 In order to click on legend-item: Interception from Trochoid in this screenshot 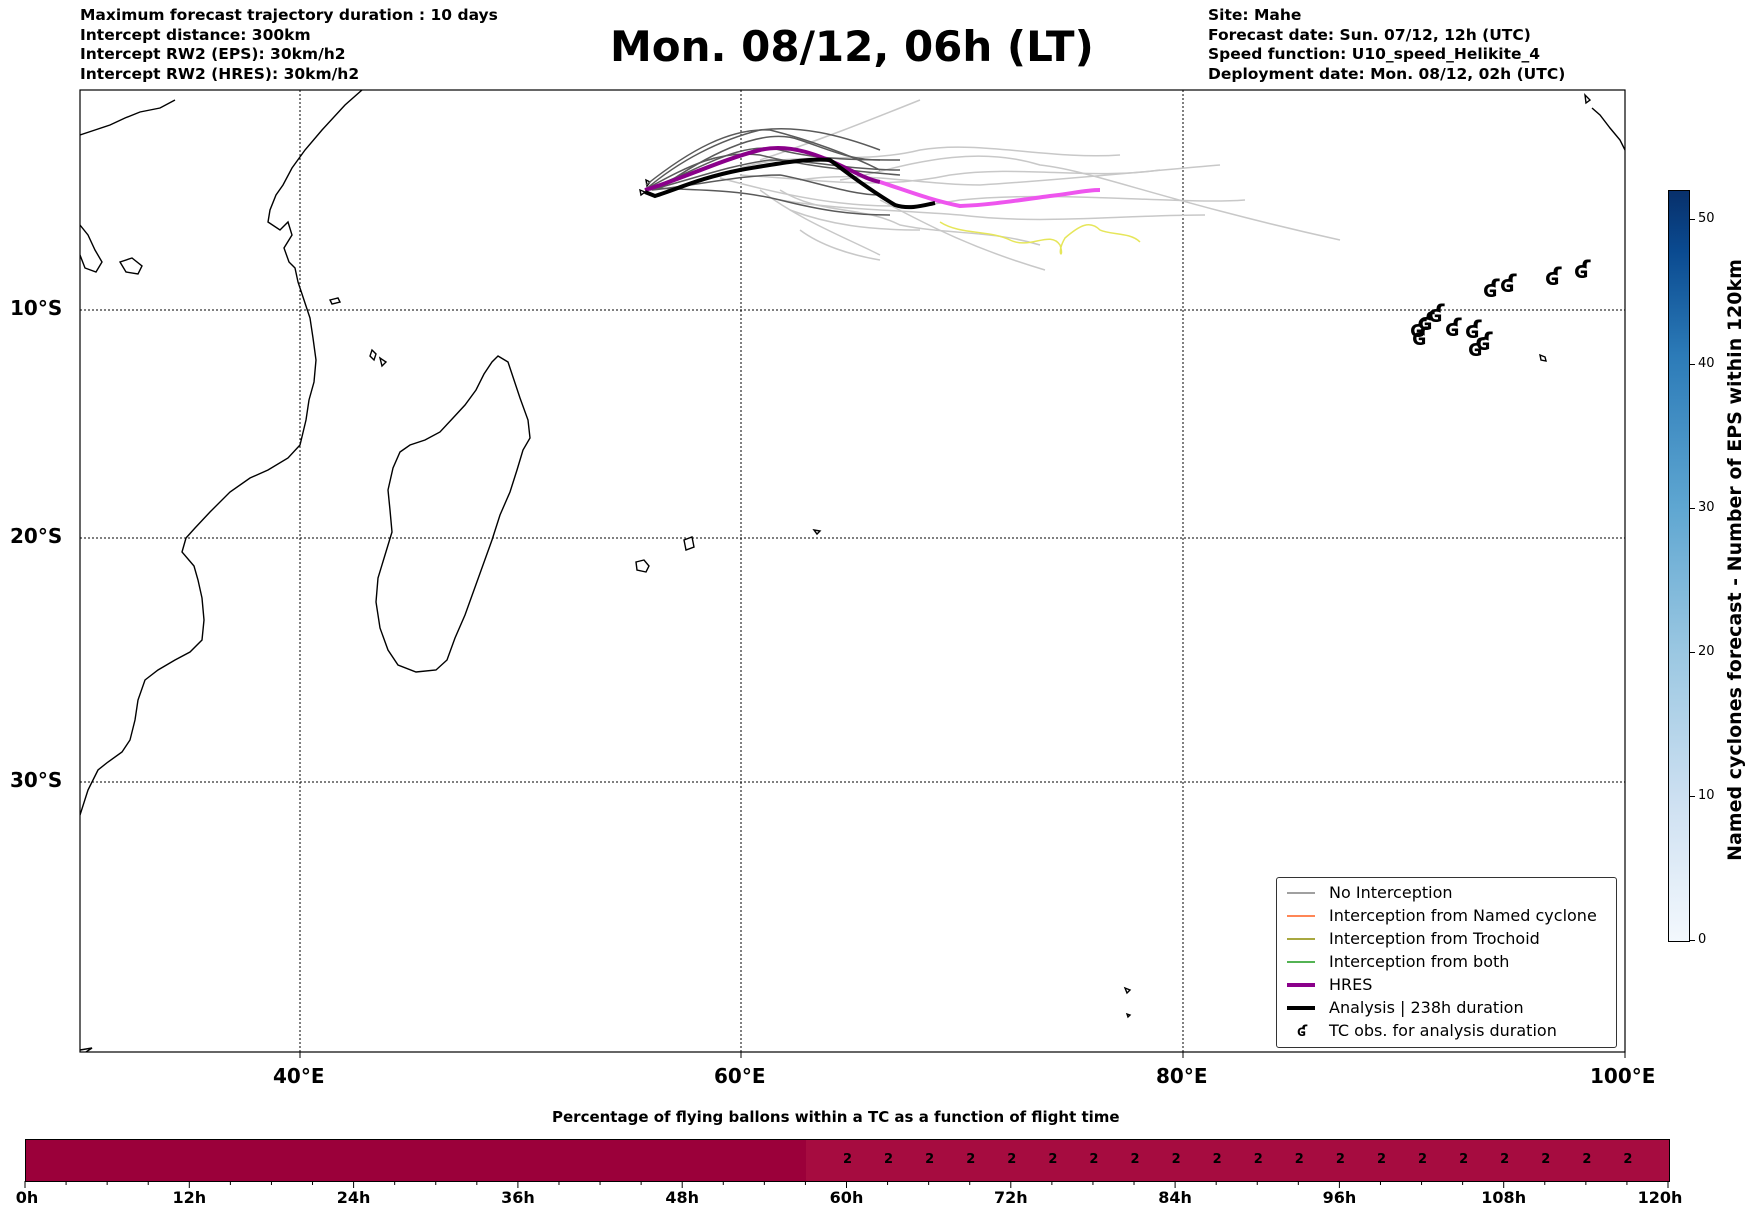, I will do `click(1446, 939)`.